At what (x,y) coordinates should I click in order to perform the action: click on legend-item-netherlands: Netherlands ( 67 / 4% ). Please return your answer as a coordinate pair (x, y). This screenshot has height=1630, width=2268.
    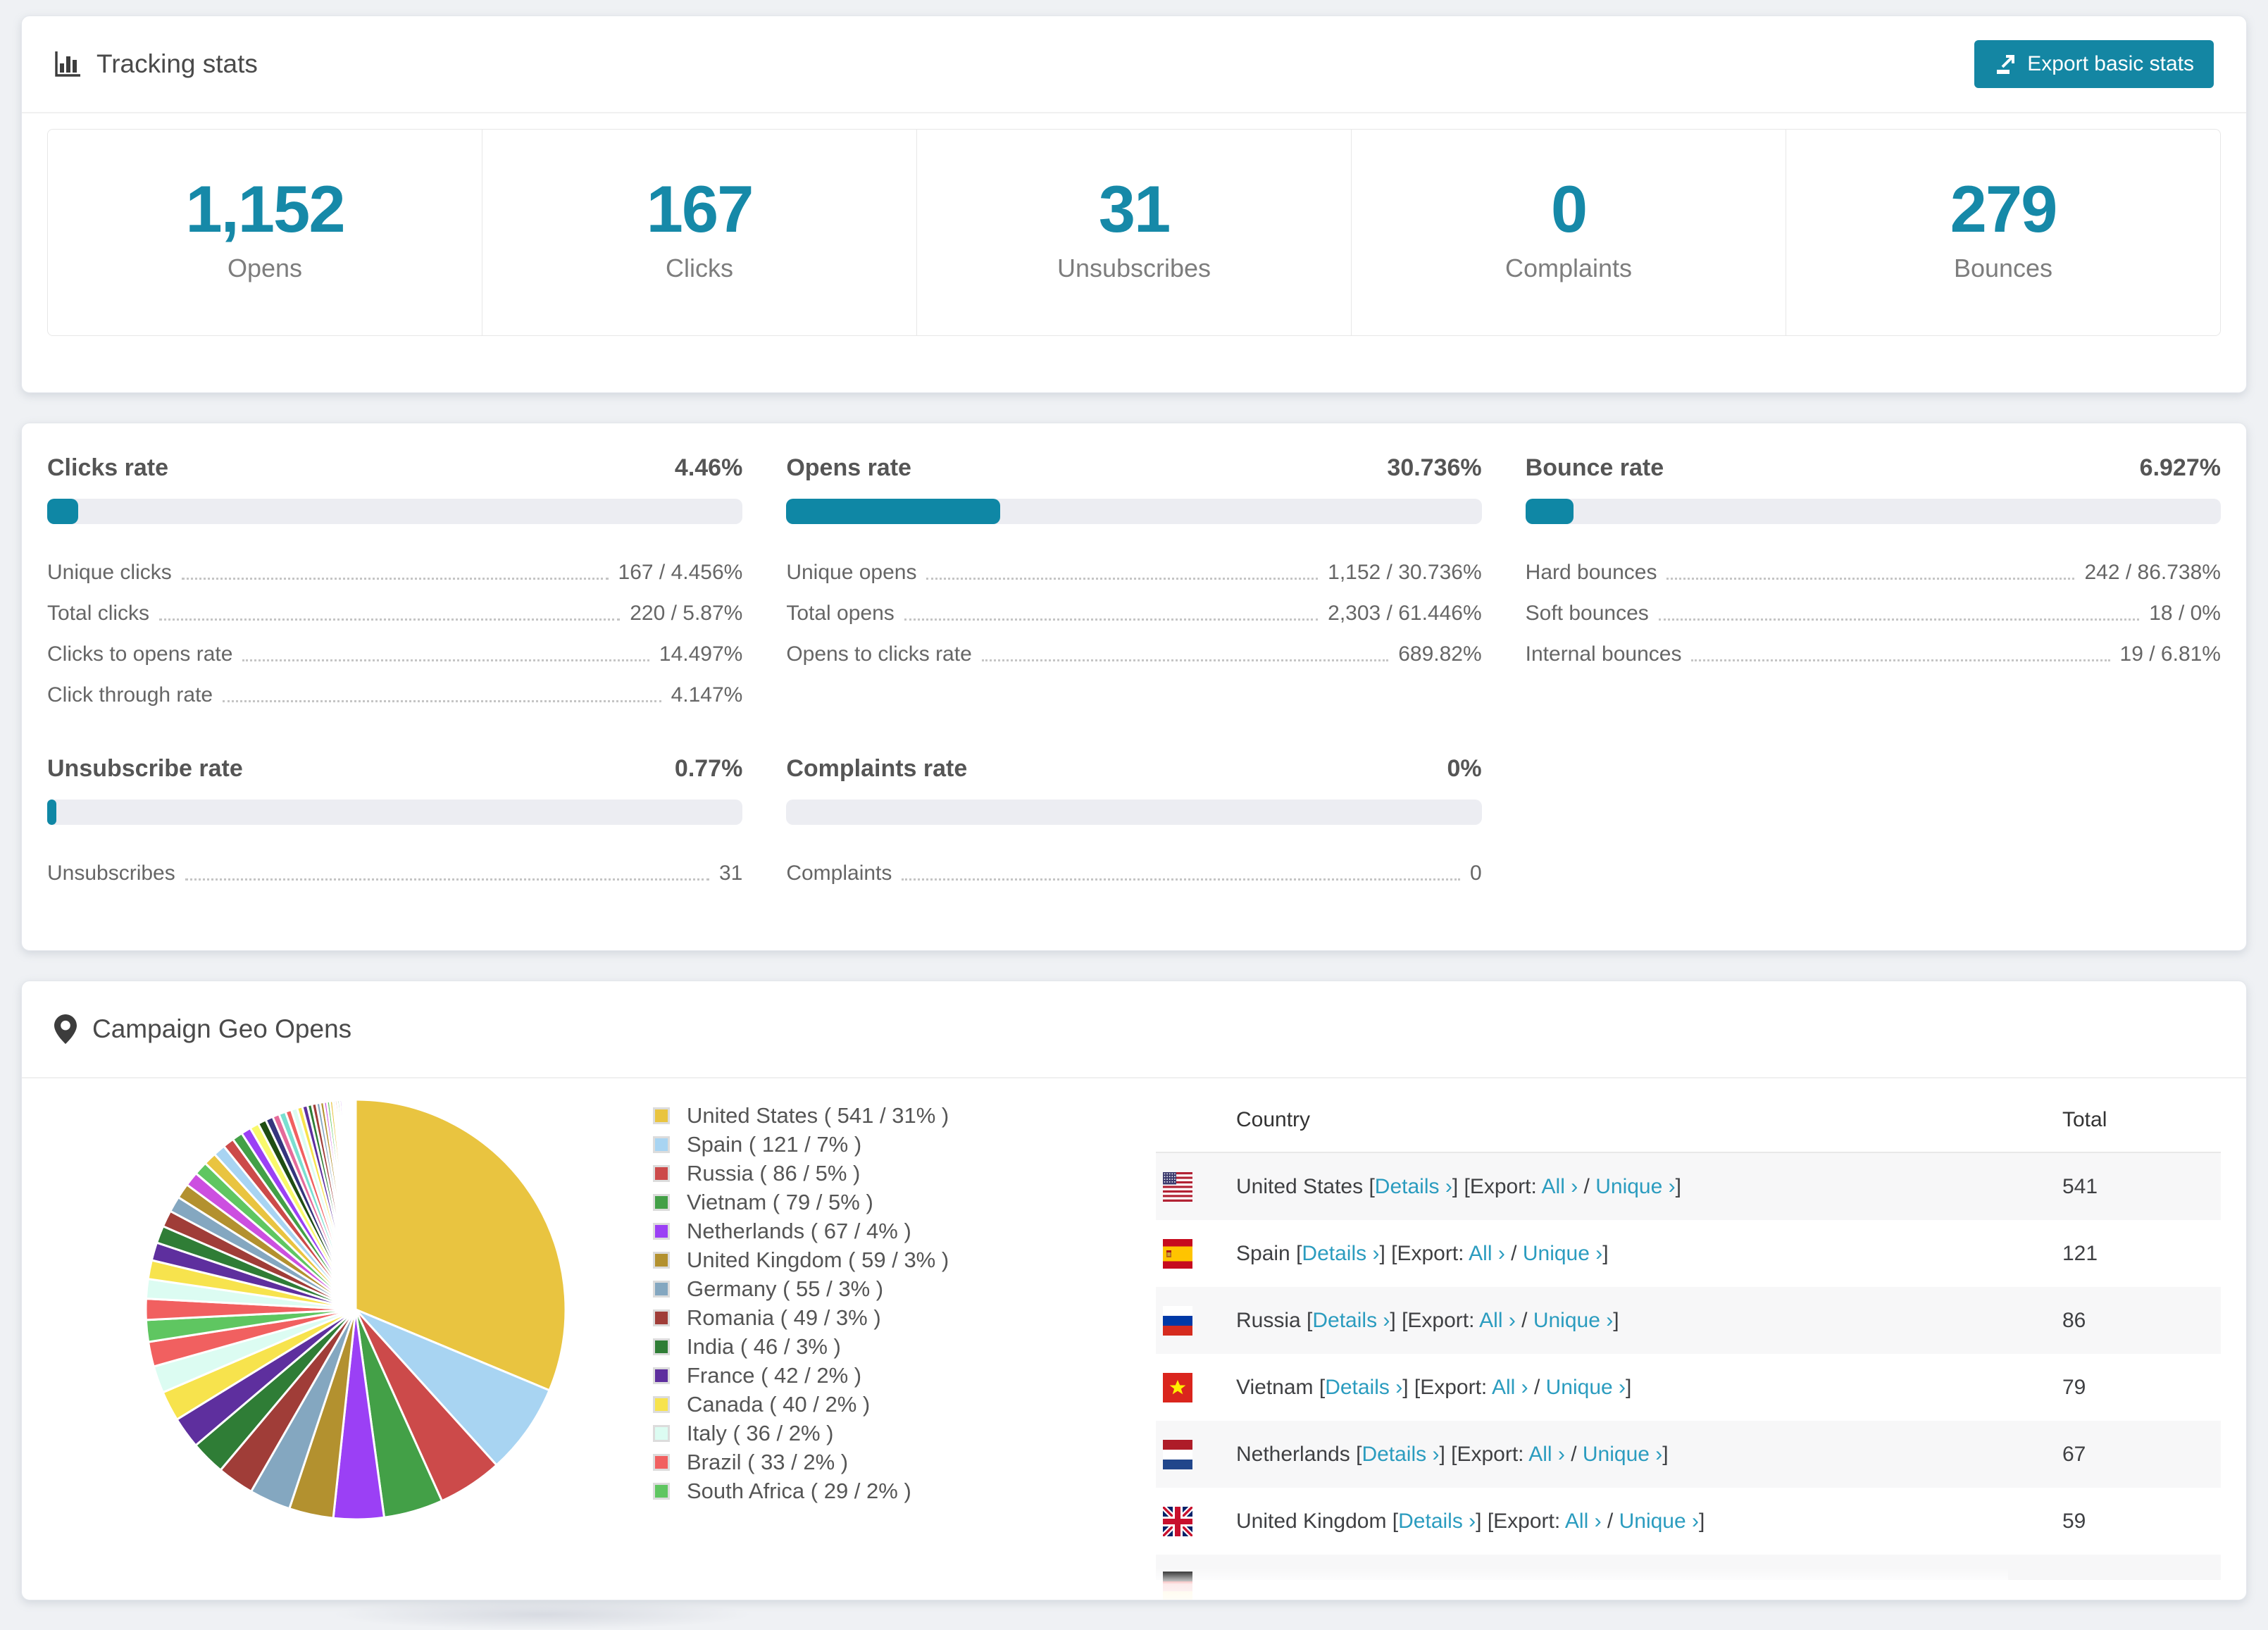
    Looking at the image, I should click on (905, 1231).